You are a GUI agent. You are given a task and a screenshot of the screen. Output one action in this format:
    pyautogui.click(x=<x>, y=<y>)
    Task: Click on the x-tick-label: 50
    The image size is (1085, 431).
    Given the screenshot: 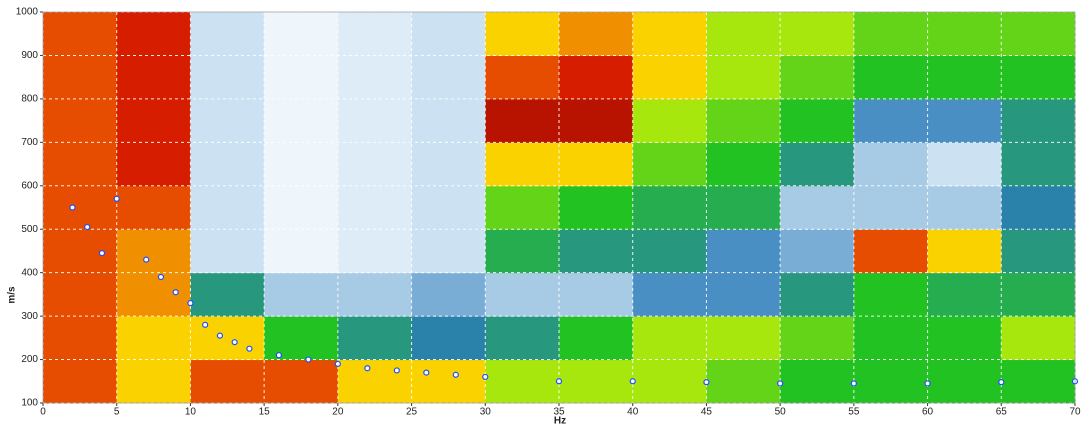 What is the action you would take?
    pyautogui.click(x=781, y=412)
    